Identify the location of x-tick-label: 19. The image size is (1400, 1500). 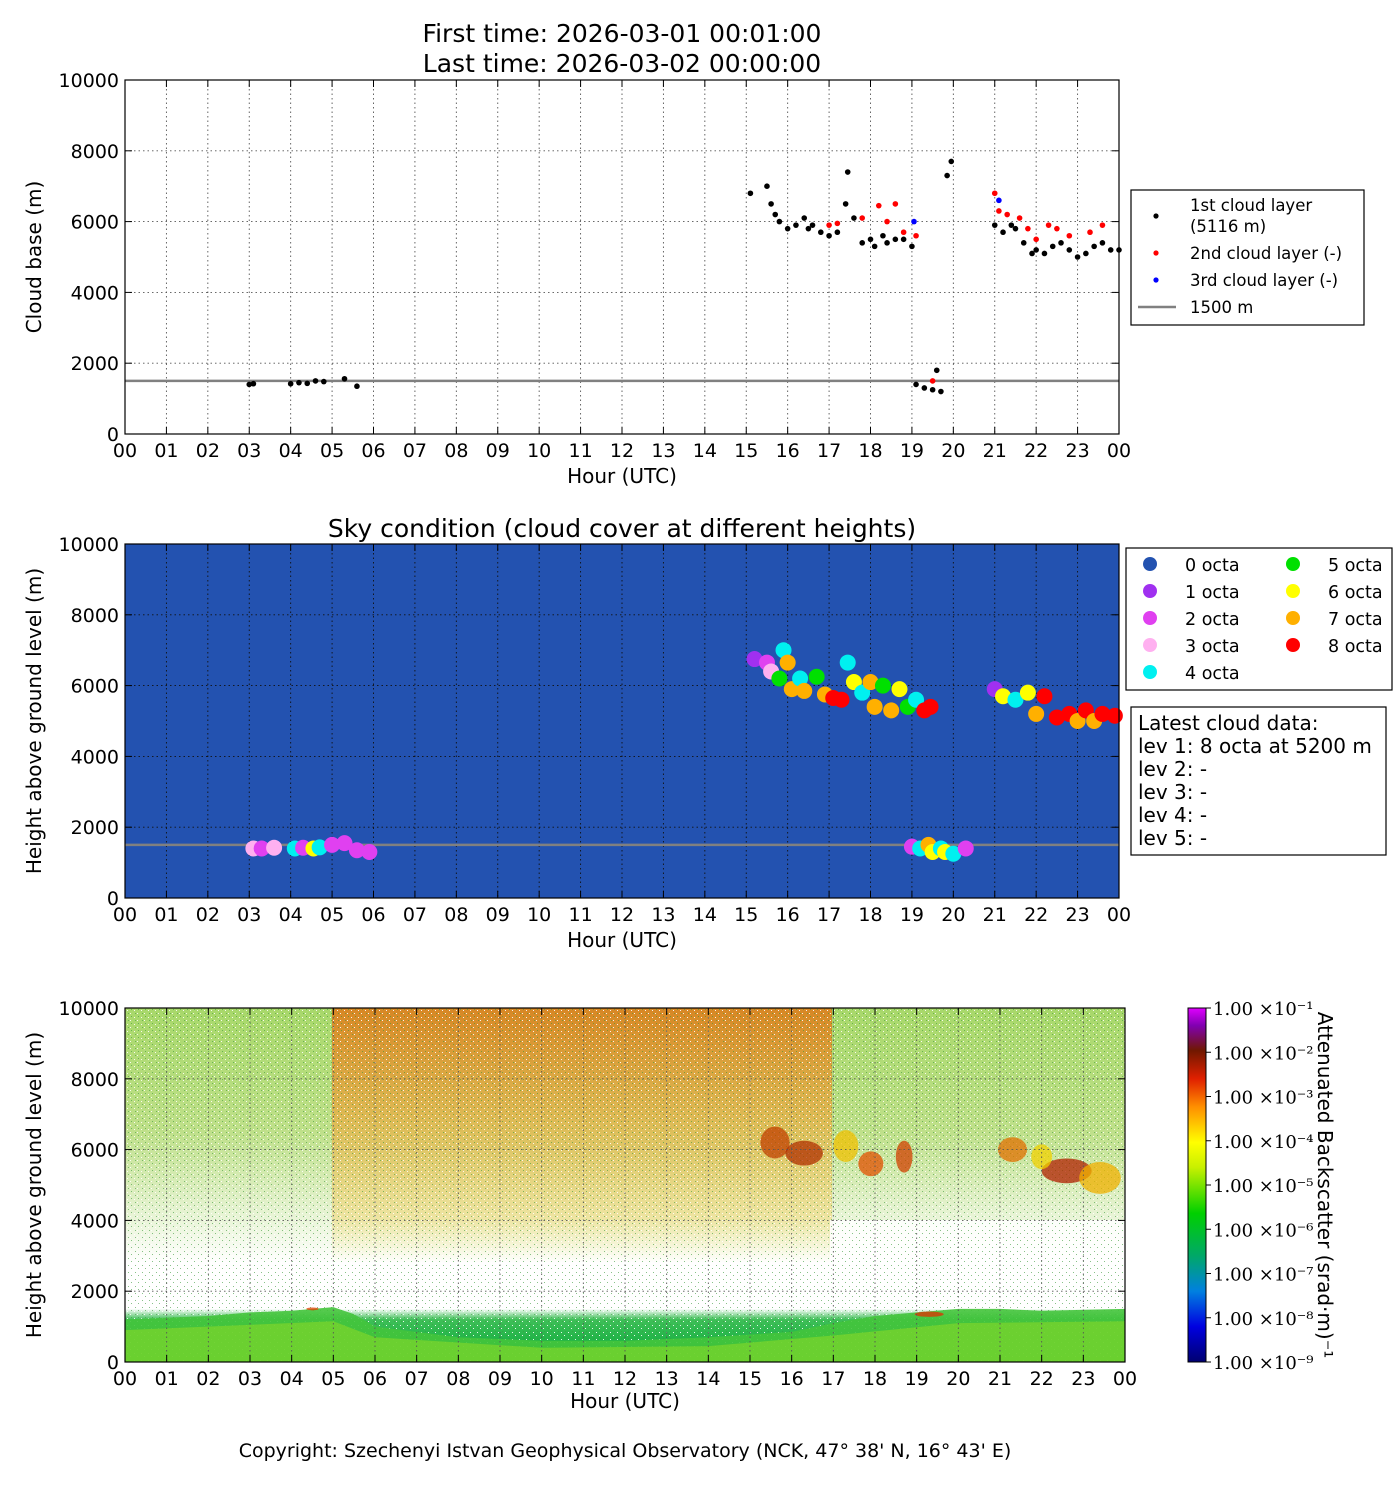
(912, 915).